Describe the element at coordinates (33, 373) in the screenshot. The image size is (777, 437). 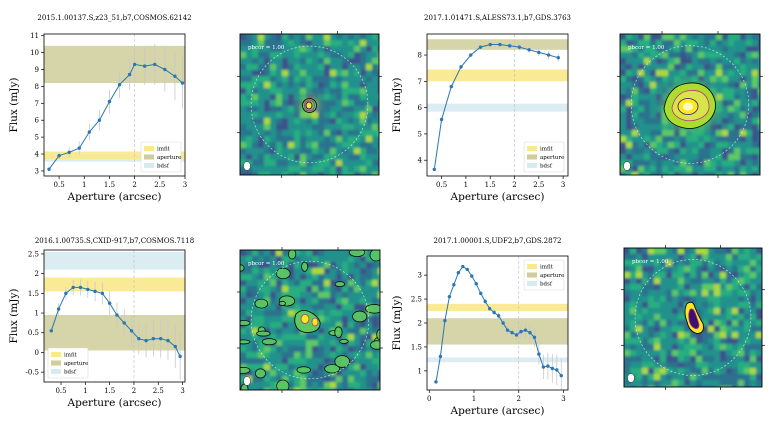
I see `y-tick-label: -0.5` at that location.